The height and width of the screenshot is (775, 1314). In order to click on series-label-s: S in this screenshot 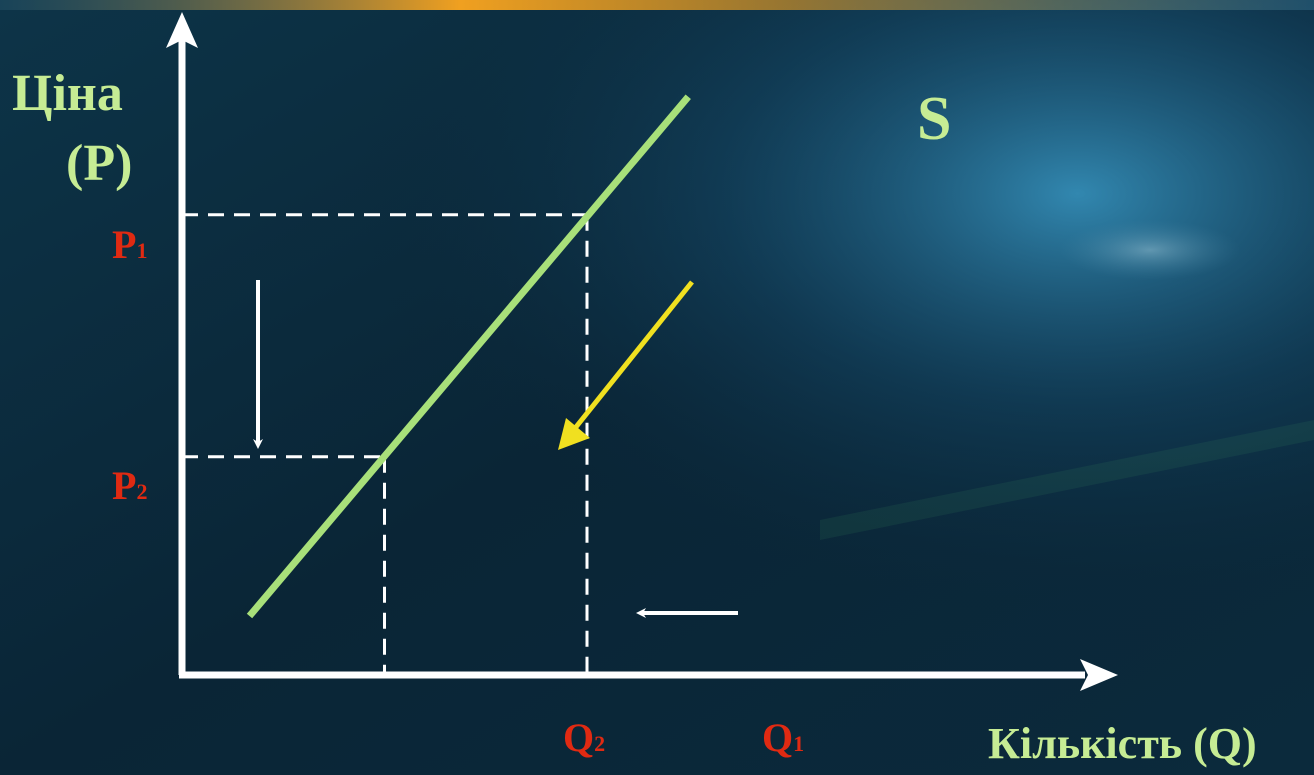, I will do `click(934, 119)`.